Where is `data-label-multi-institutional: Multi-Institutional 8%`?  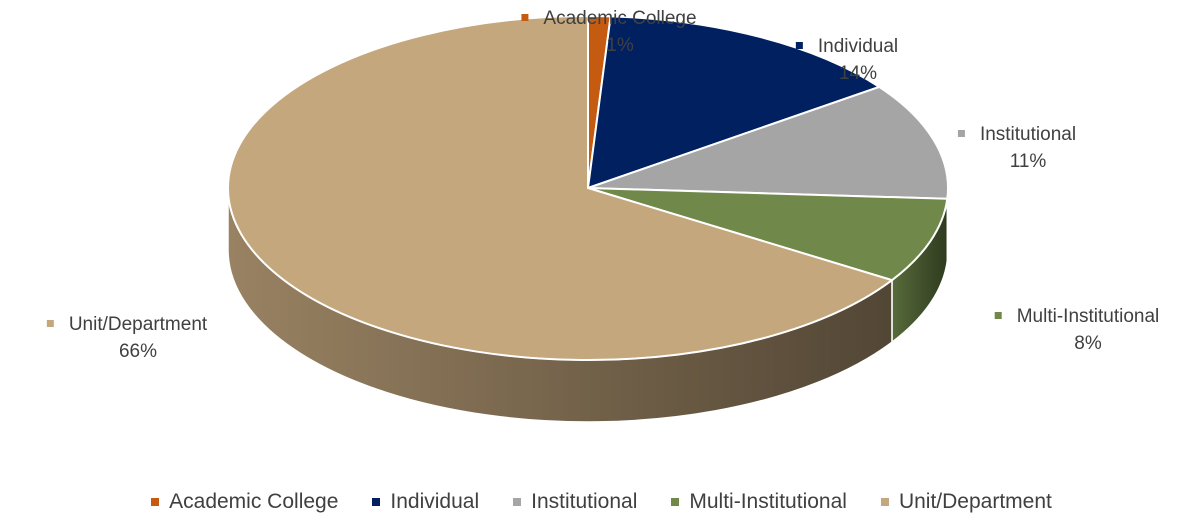
data-label-multi-institutional: Multi-Institutional 8% is located at coordinates (1077, 330).